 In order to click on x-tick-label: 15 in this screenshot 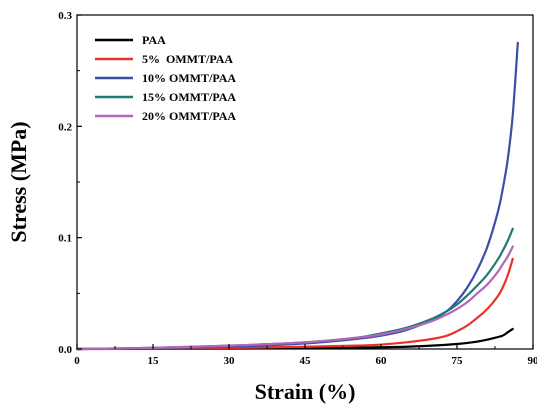, I will do `click(154, 361)`.